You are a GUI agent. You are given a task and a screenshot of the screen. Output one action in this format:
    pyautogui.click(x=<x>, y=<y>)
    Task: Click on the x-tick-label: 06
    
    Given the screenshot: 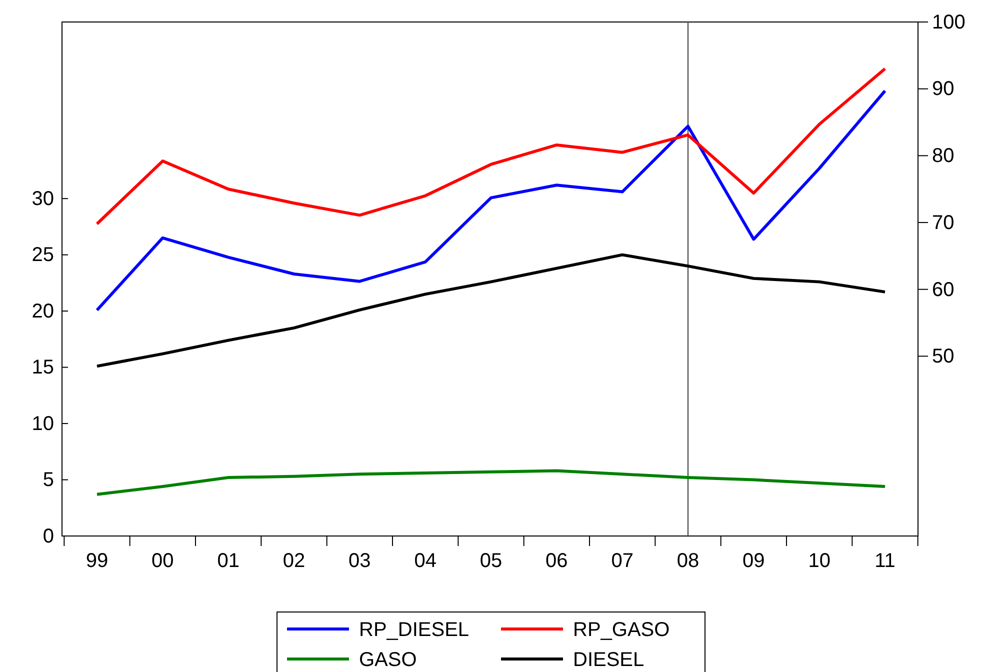 What is the action you would take?
    pyautogui.click(x=557, y=561)
    